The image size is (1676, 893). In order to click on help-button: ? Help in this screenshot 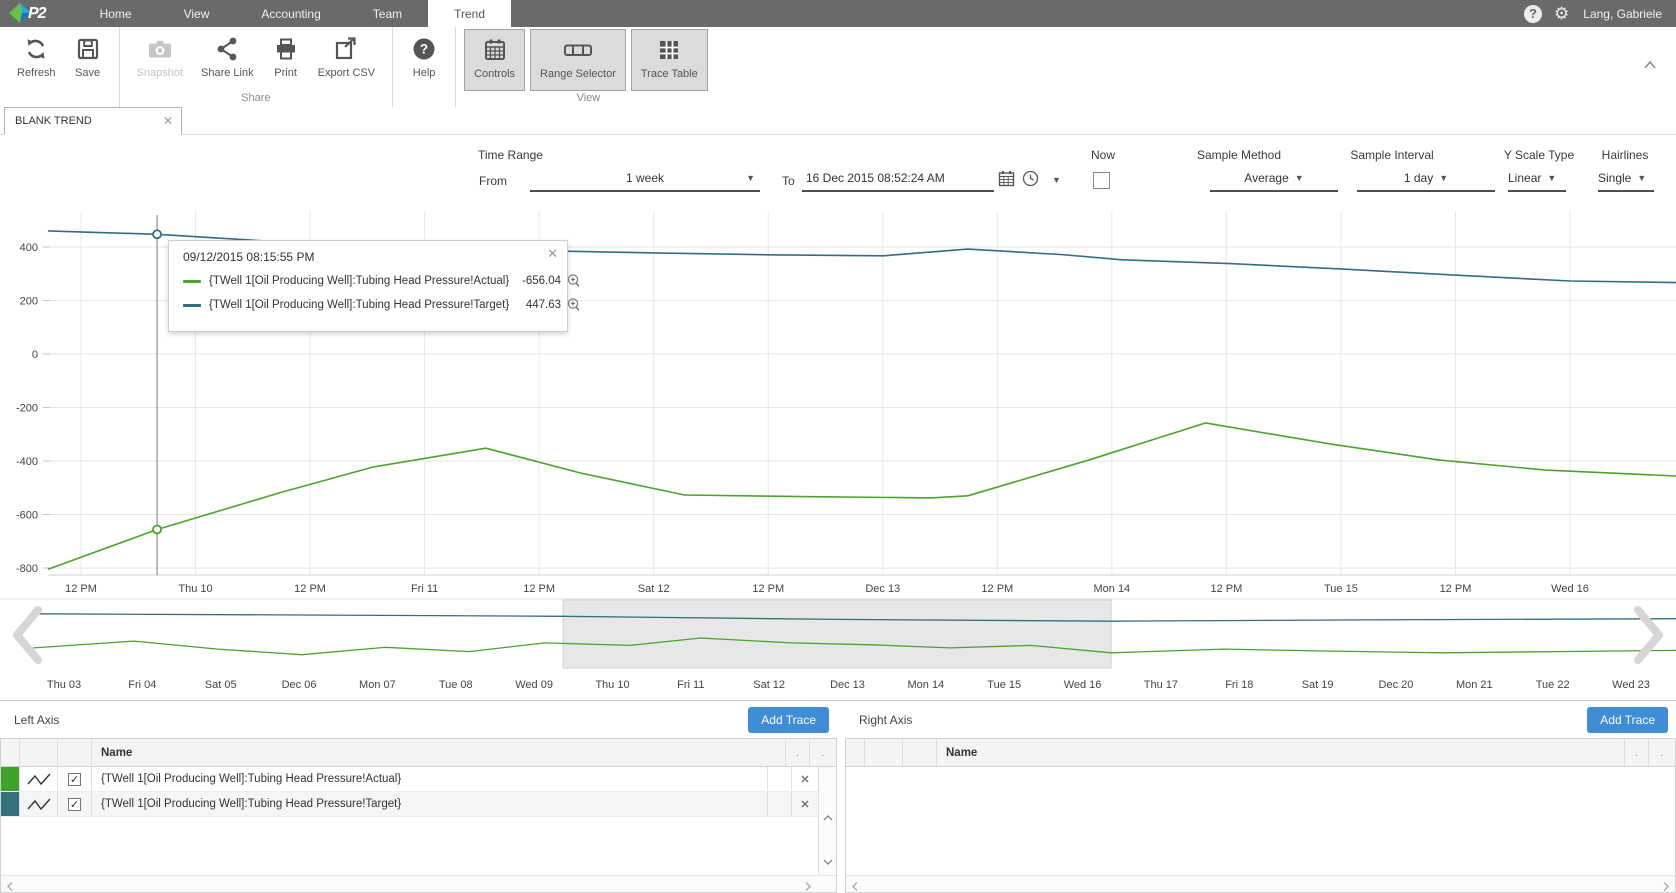, I will do `click(424, 60)`.